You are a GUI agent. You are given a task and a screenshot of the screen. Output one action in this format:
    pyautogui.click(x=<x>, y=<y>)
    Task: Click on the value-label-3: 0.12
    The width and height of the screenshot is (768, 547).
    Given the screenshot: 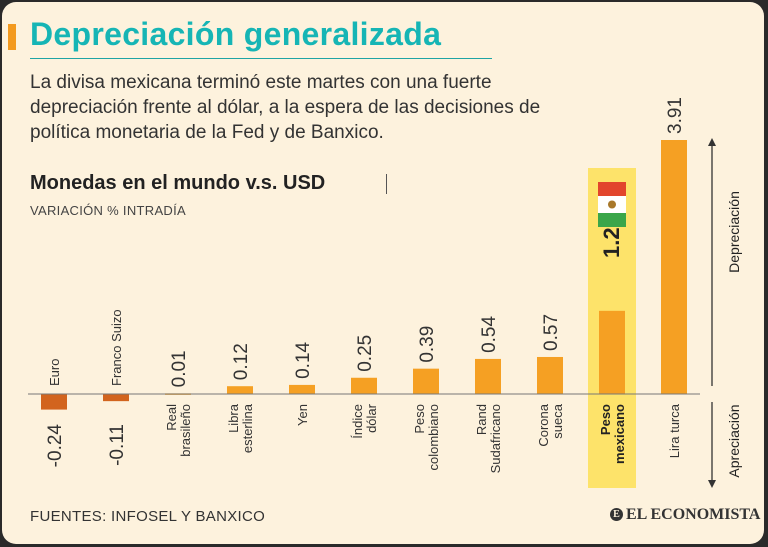 What is the action you would take?
    pyautogui.click(x=241, y=361)
    